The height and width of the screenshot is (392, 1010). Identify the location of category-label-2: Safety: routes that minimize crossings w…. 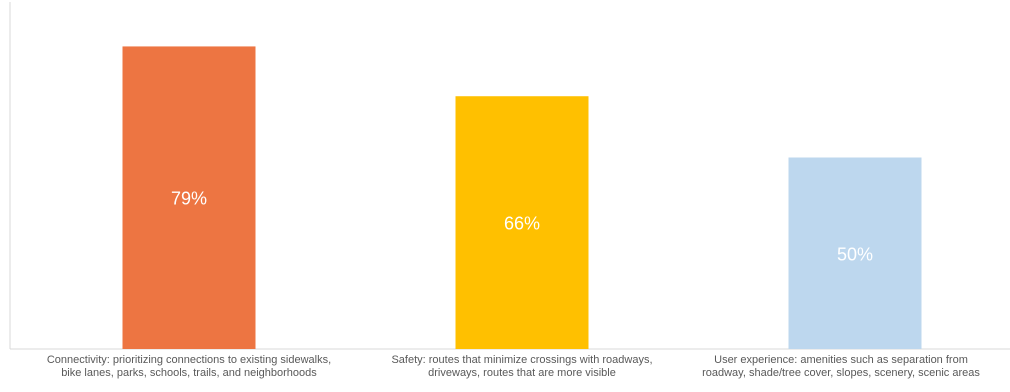
(522, 367).